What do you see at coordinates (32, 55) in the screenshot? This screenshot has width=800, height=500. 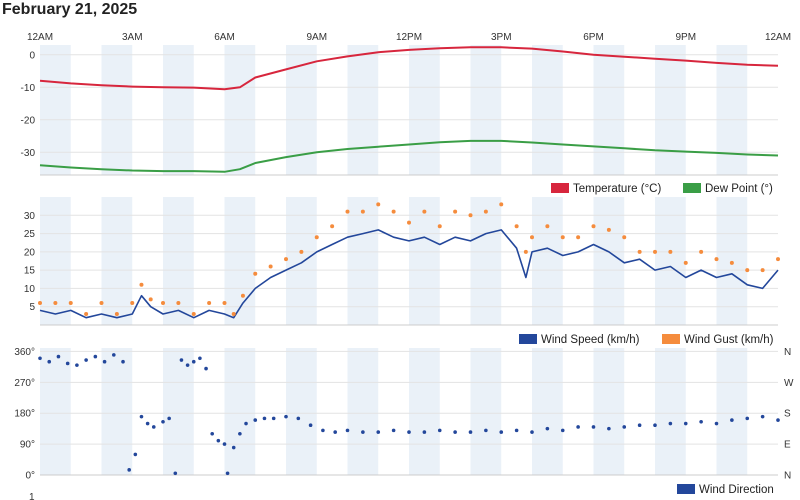 I see `y-tick-label: 0` at bounding box center [32, 55].